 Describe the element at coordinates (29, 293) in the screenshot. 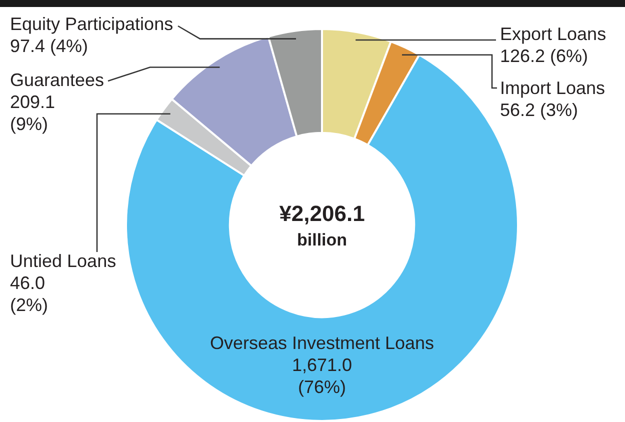

I see `data-label: 46.0 (2%)` at that location.